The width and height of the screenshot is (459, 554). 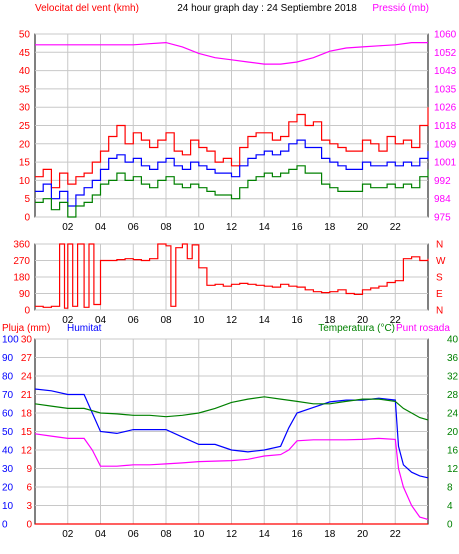 What do you see at coordinates (231, 433) in the screenshot?
I see `humidity-series` at bounding box center [231, 433].